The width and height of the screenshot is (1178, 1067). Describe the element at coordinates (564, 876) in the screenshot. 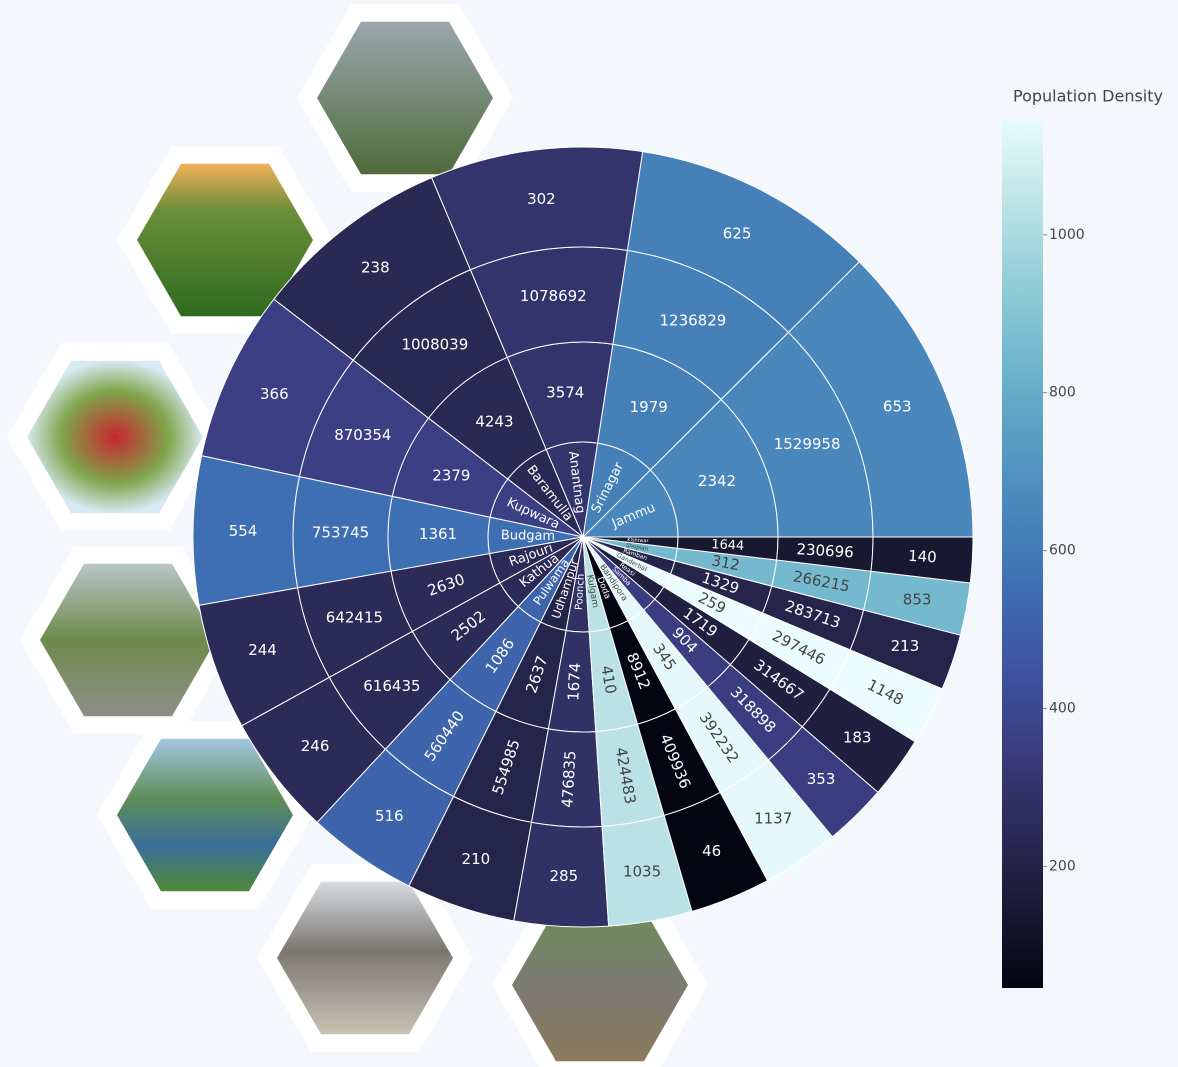

I see `segment-label: 285` at that location.